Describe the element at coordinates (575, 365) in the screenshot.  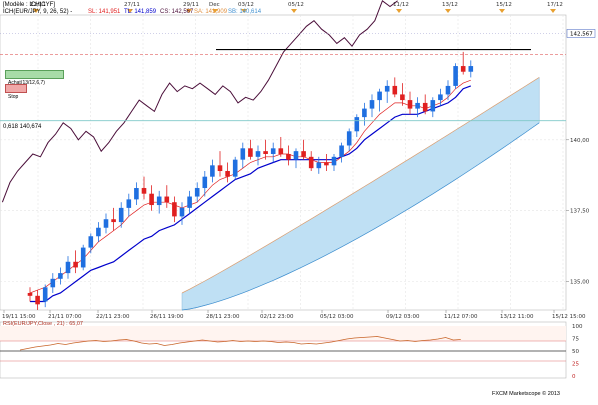
I see `rsi-scale-label: 25` at that location.